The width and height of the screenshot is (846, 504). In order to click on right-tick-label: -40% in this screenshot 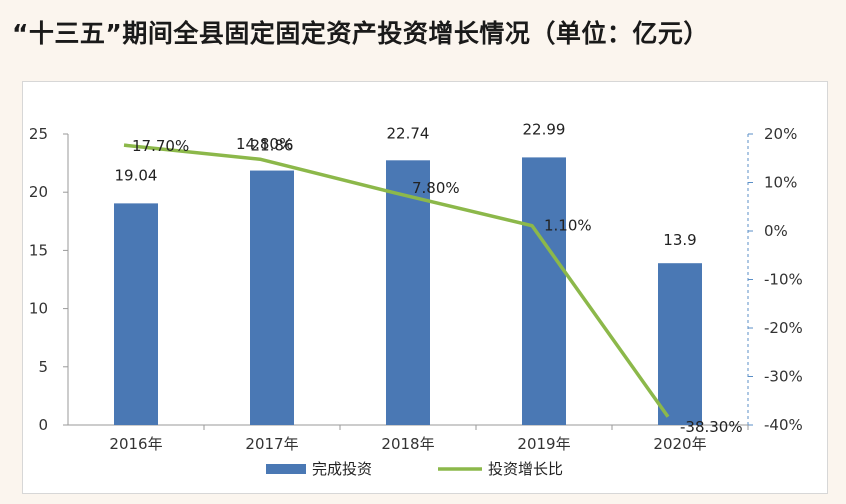, I will do `click(783, 425)`.